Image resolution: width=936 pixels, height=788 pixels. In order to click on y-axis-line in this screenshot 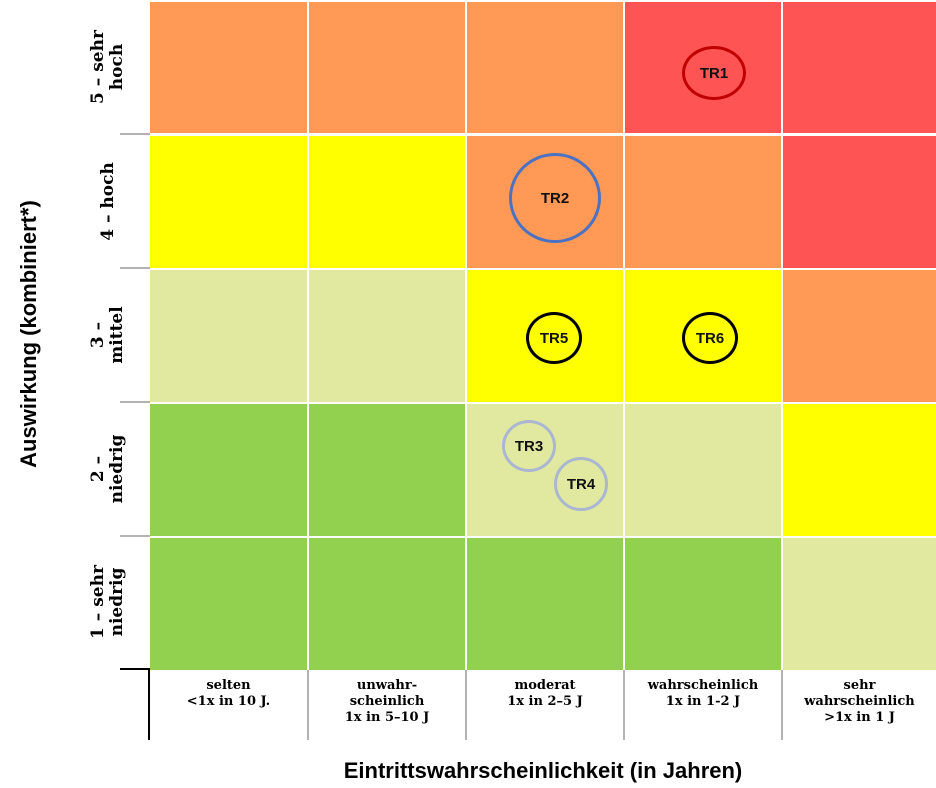, I will do `click(149, 704)`.